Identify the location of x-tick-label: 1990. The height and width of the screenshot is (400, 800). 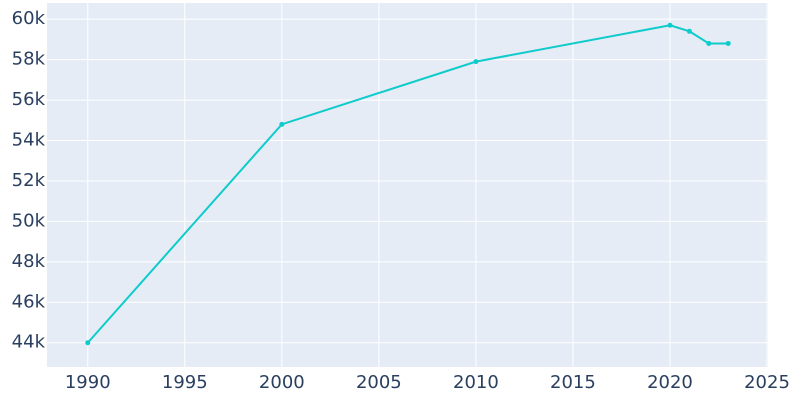
(88, 382).